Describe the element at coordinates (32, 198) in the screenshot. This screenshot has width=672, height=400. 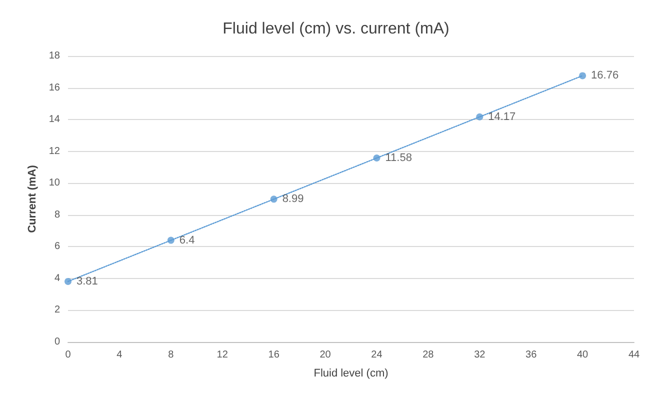
I see `y-axis-title: Current (mA)` at that location.